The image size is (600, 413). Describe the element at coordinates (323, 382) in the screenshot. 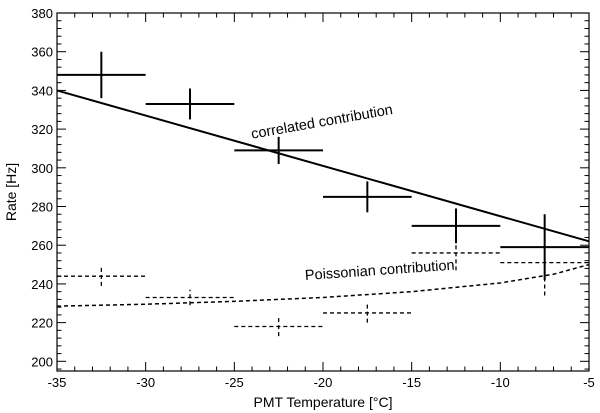

I see `x-tick-label: -20` at that location.